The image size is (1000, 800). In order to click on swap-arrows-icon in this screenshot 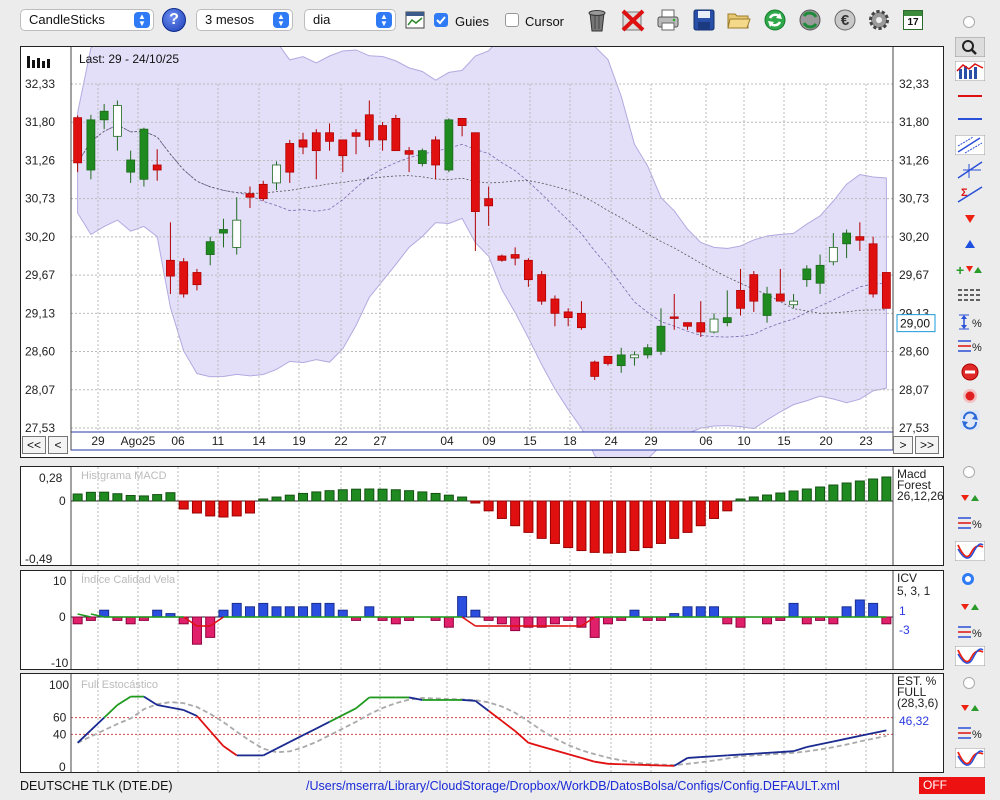, I will do `click(970, 420)`.